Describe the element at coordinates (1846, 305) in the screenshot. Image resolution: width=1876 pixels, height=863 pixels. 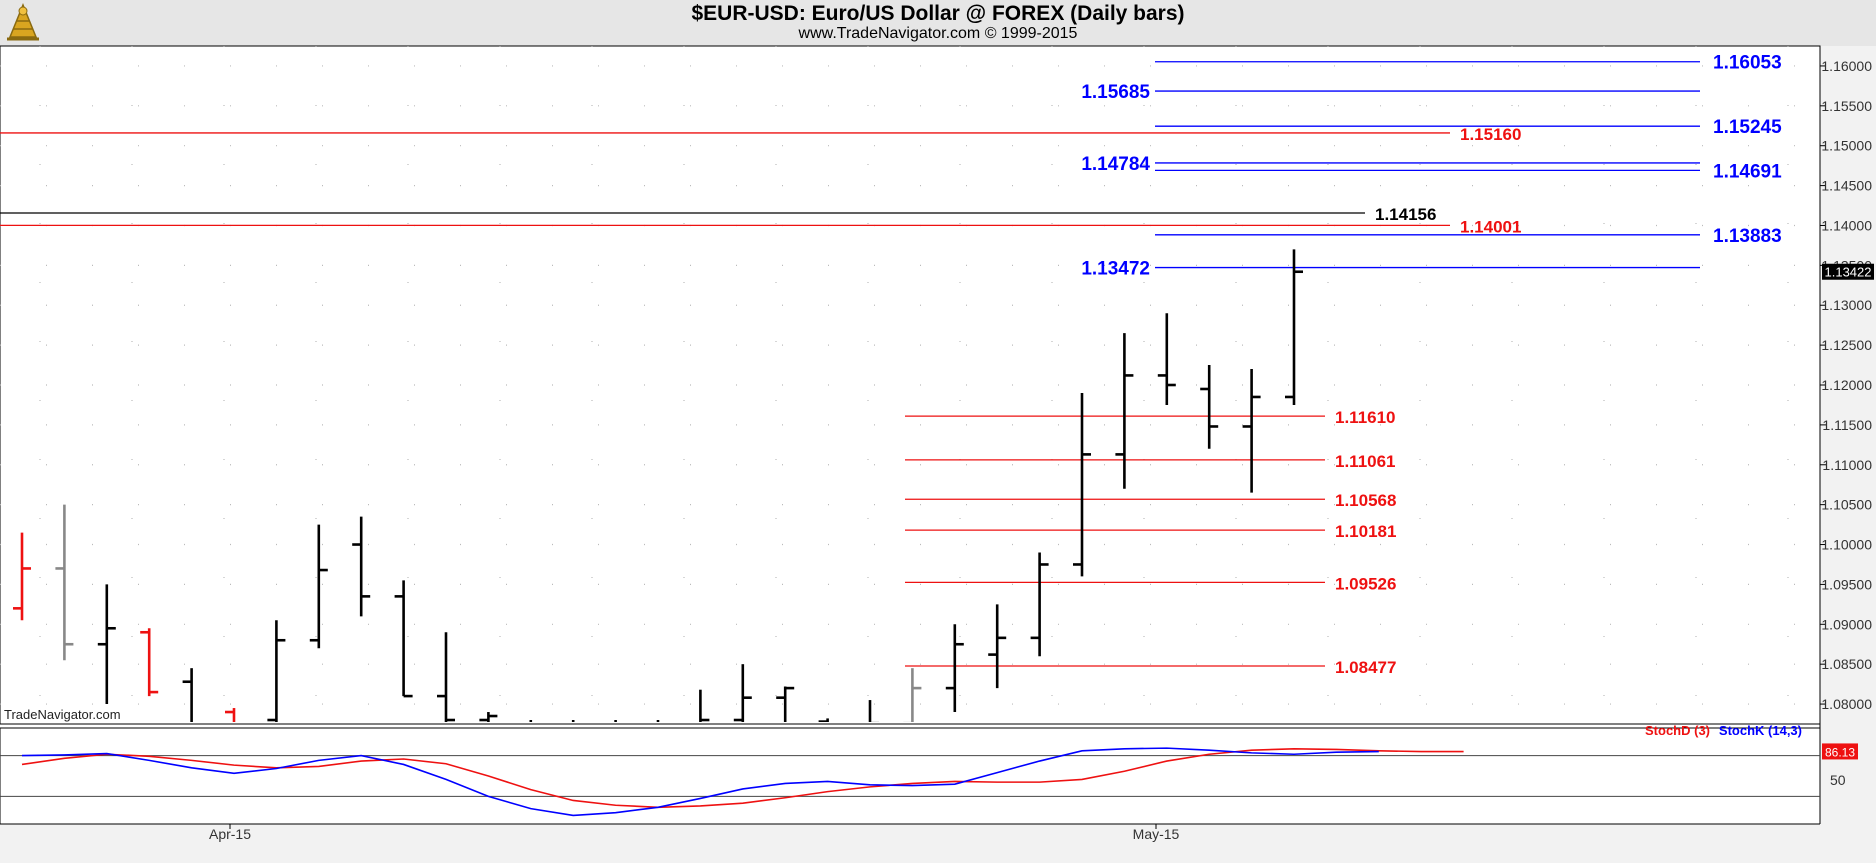
I see `price-tick-label: 1.13000` at that location.